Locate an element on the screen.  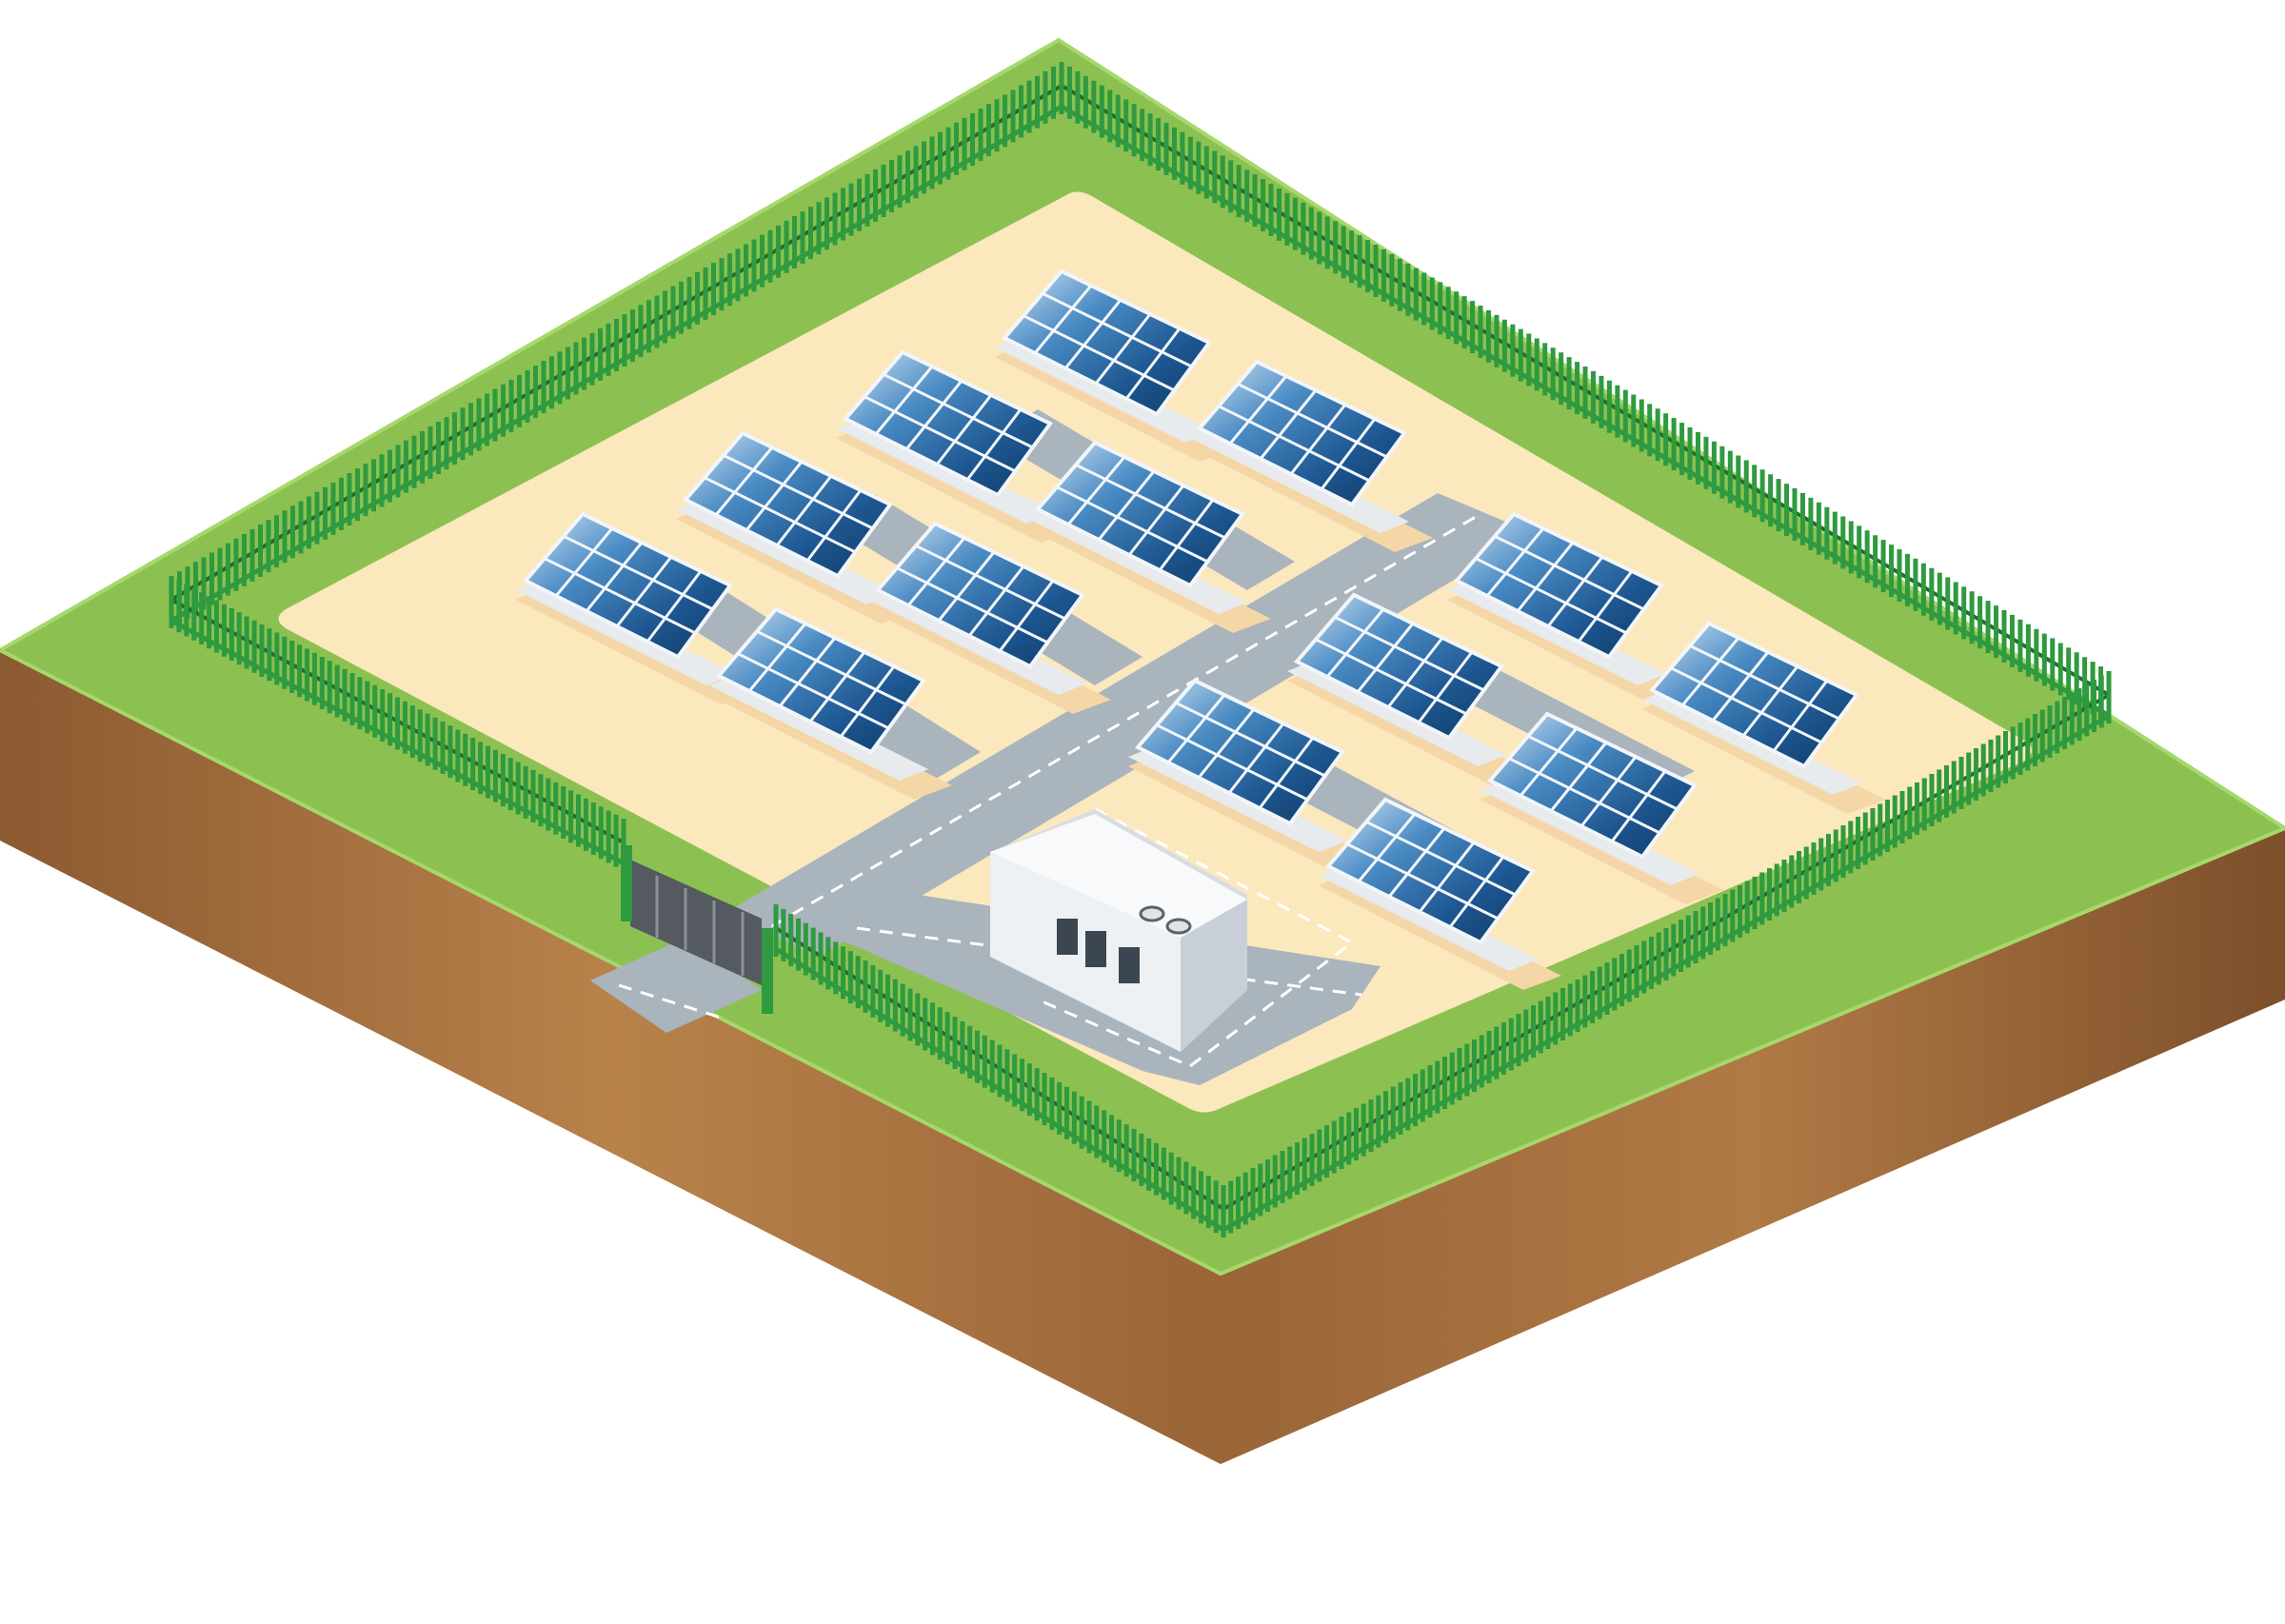
building-window-icon is located at coordinates (1098, 951).